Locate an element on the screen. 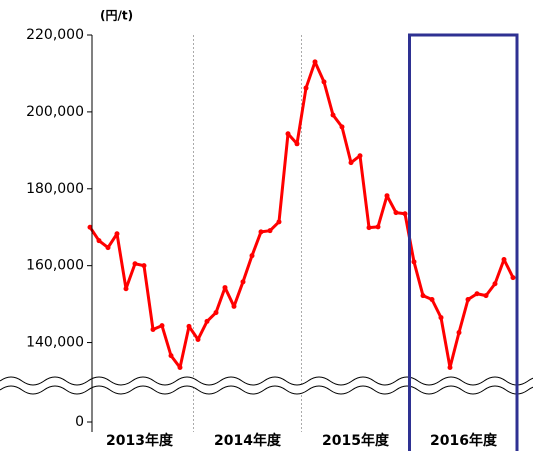 Image resolution: width=533 pixels, height=451 pixels. axis-break-fill is located at coordinates (266, 385).